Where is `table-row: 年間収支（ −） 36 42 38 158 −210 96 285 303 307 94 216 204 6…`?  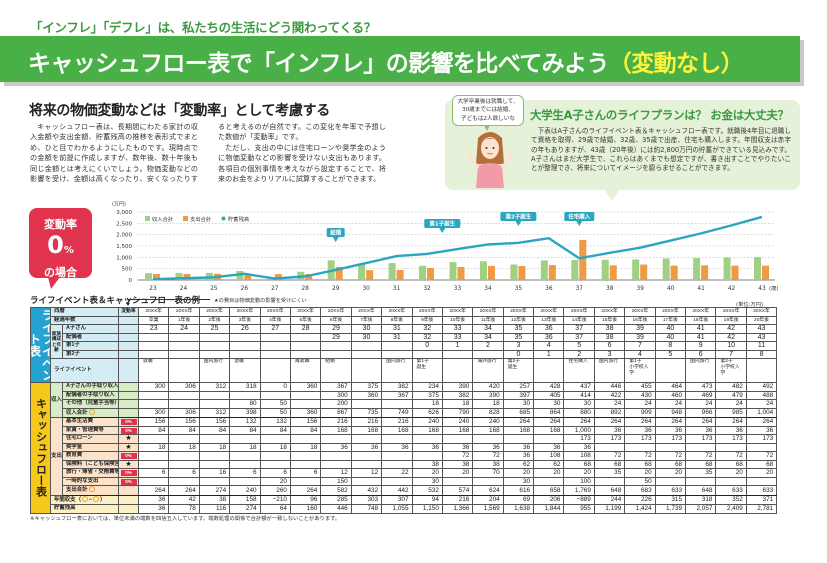
table-row: 年間収支（ −） 36 42 38 158 −210 96 285 303 307 94 216 204 6… is located at coordinates (404, 499).